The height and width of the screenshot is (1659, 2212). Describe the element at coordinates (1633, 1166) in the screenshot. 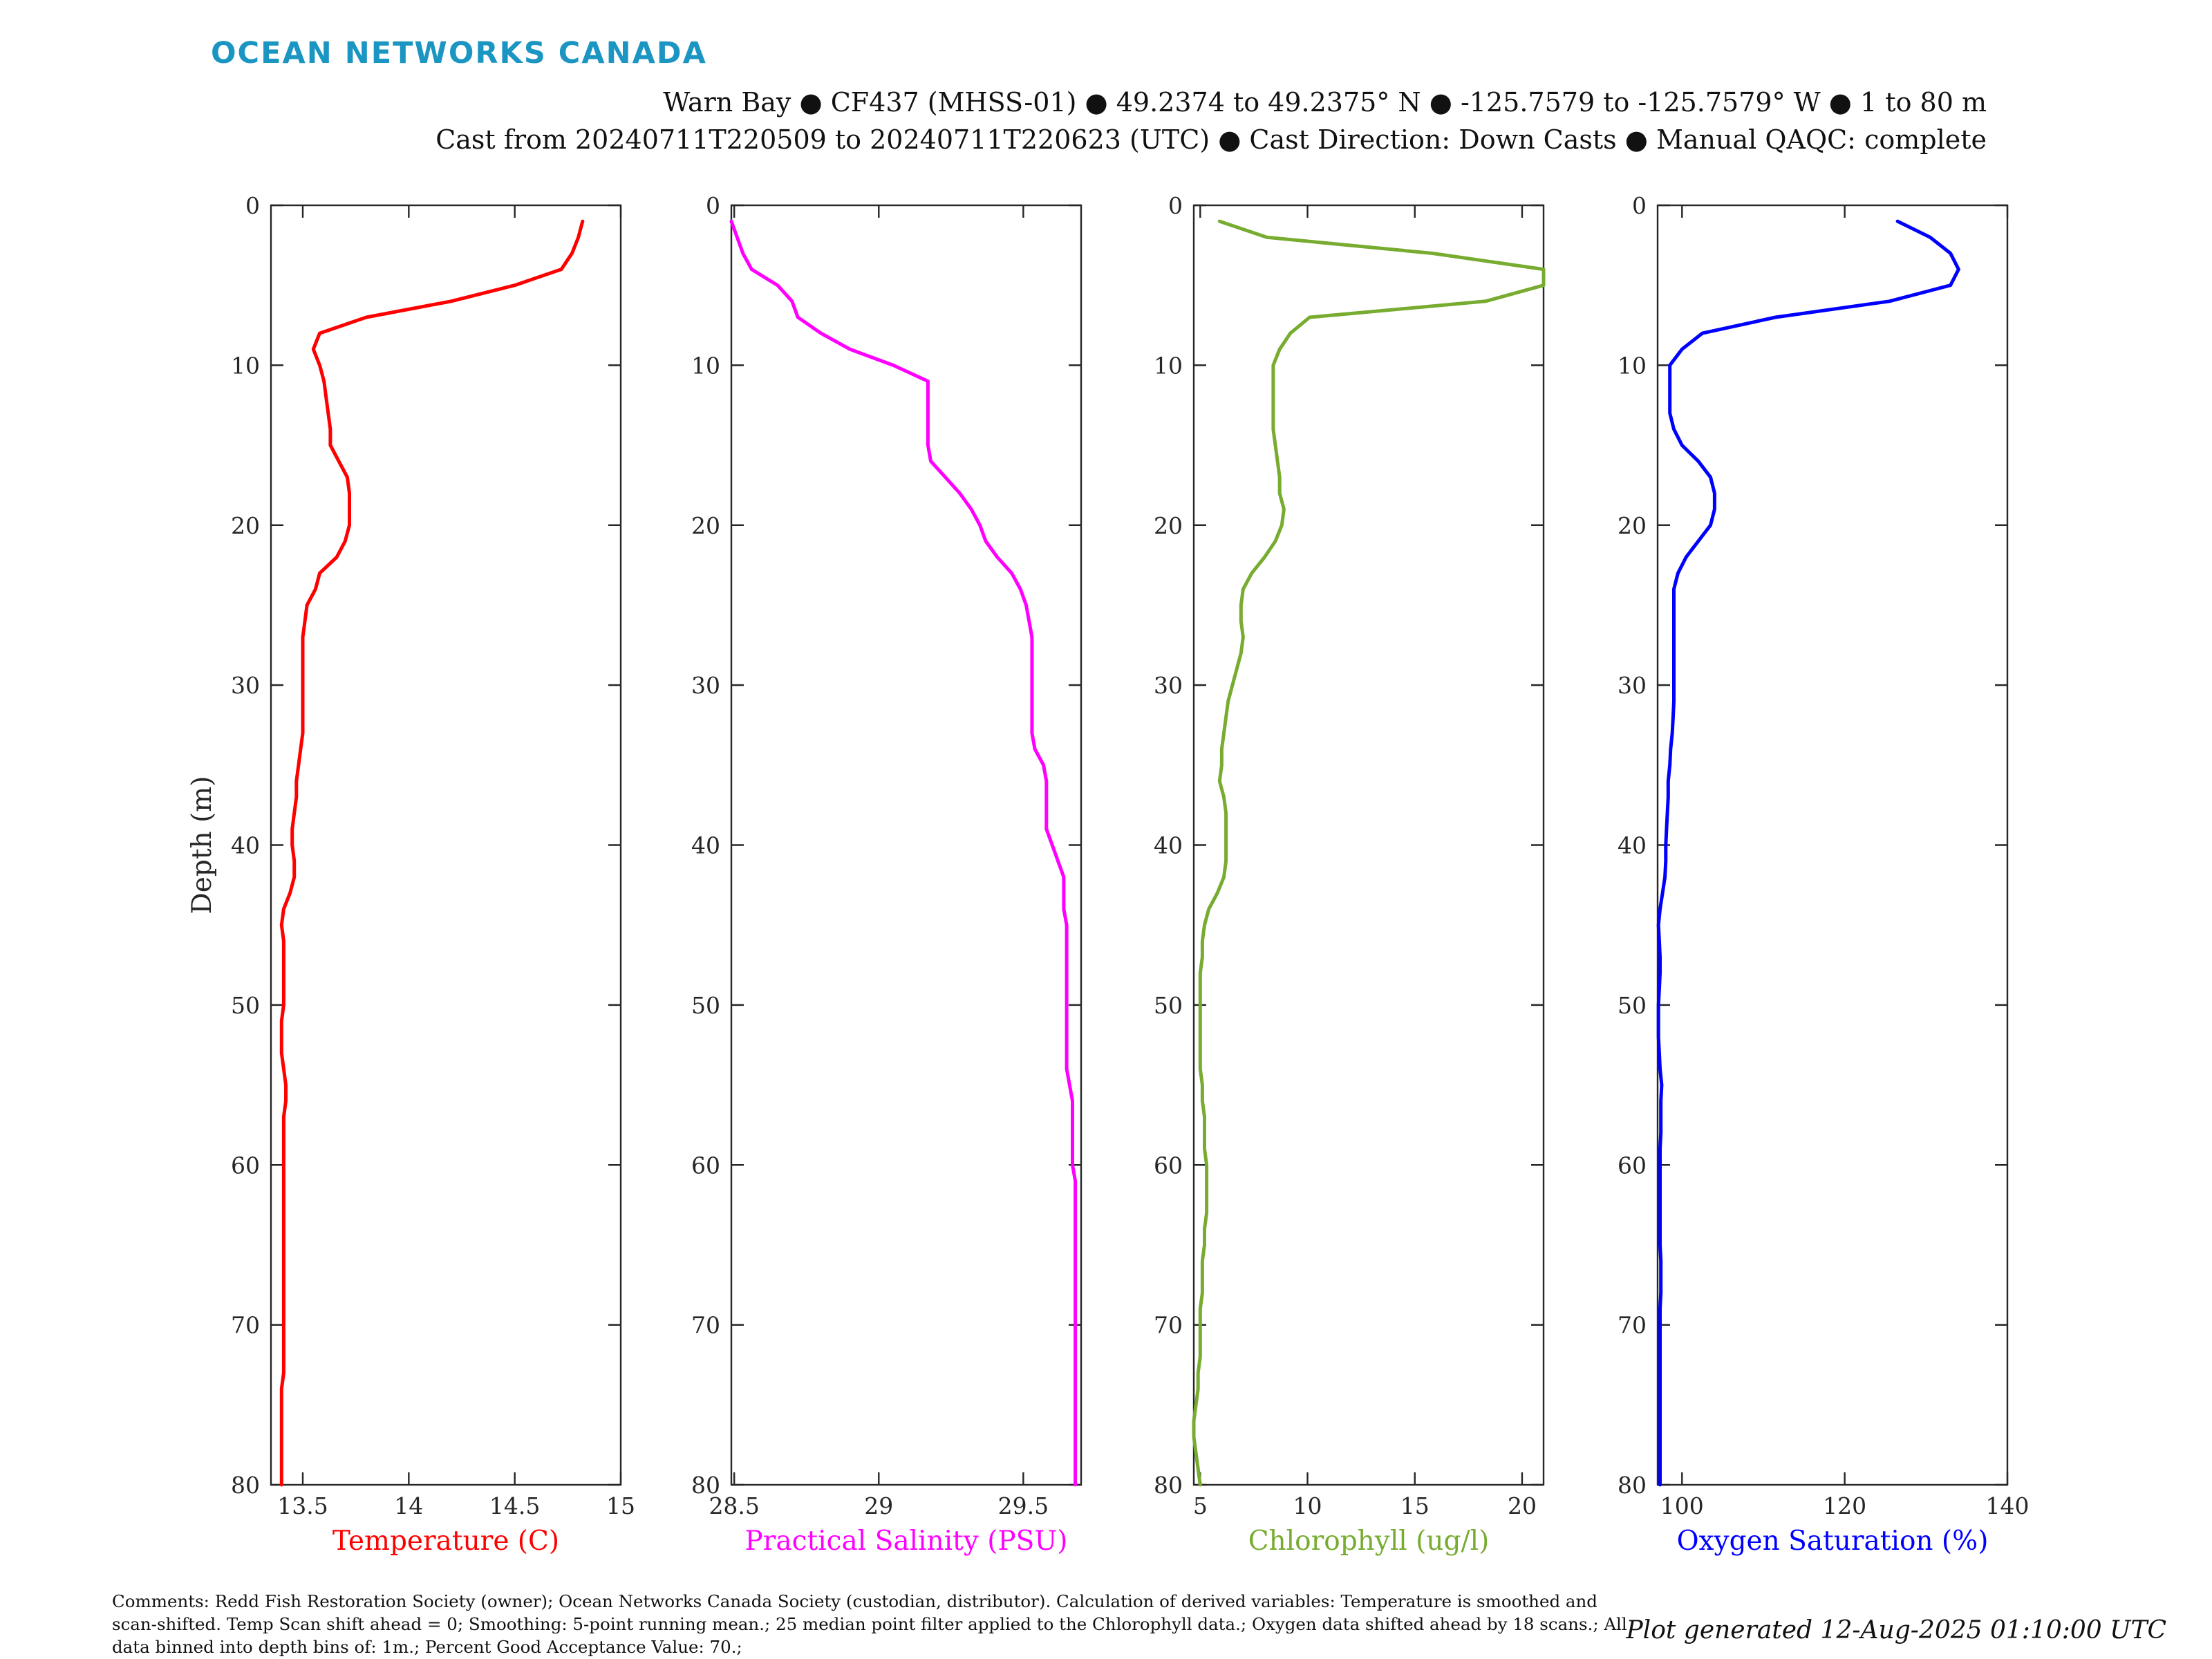

I see `y-tick-label-3: 60` at that location.